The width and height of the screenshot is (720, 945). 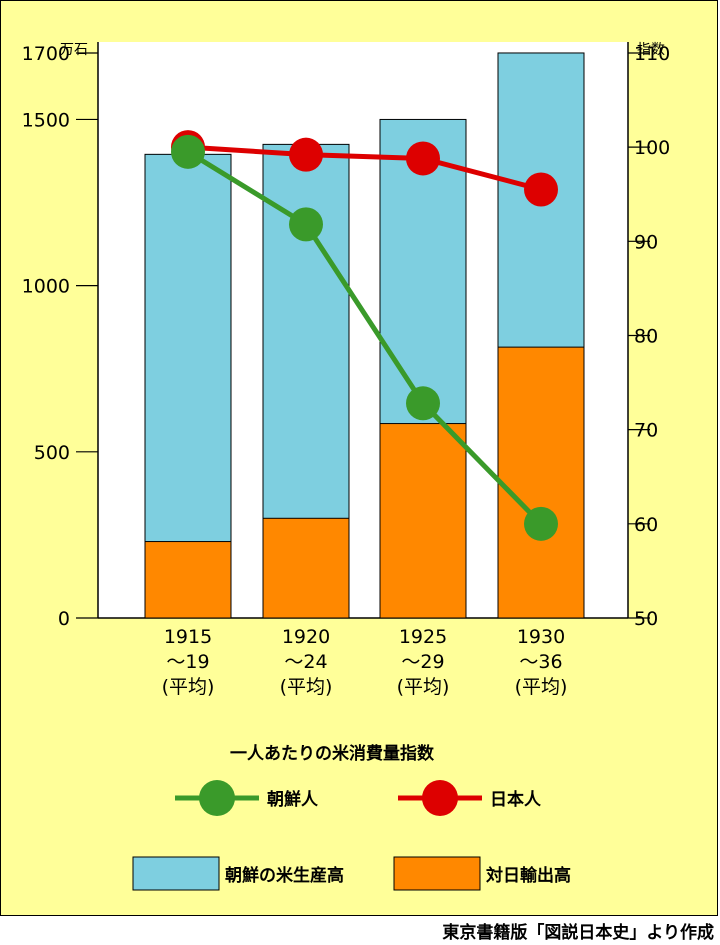 I want to click on right-tick-label: 50, so click(x=646, y=619).